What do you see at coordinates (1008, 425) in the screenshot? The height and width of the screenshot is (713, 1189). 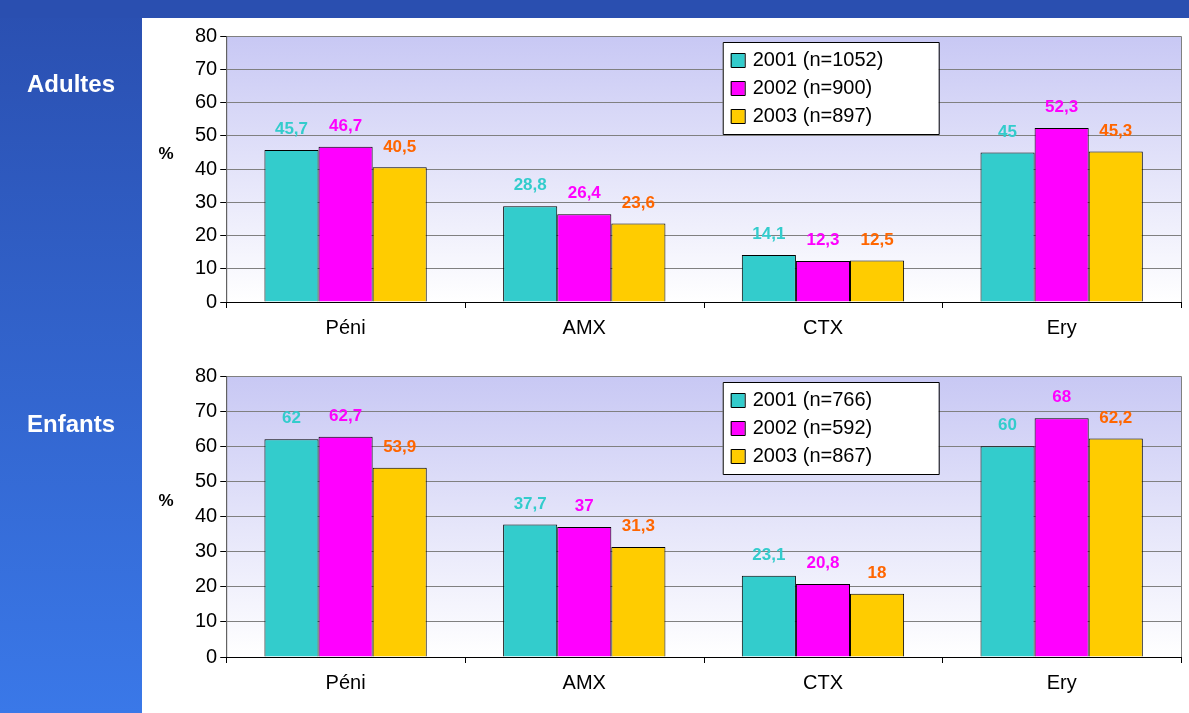 I see `data-label: 60` at bounding box center [1008, 425].